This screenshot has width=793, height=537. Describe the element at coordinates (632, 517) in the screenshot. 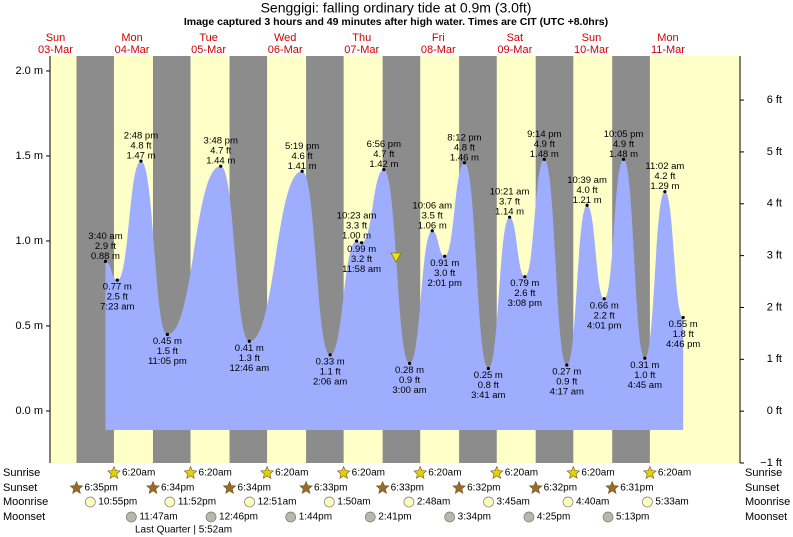

I see `event-time: 5:13pm` at that location.